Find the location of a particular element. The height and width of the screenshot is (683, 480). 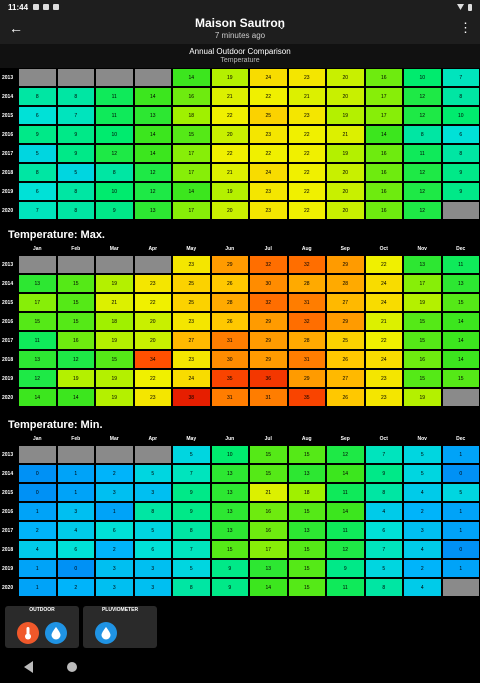

temperature-min-heatmap-cell: 18 is located at coordinates (306, 492).